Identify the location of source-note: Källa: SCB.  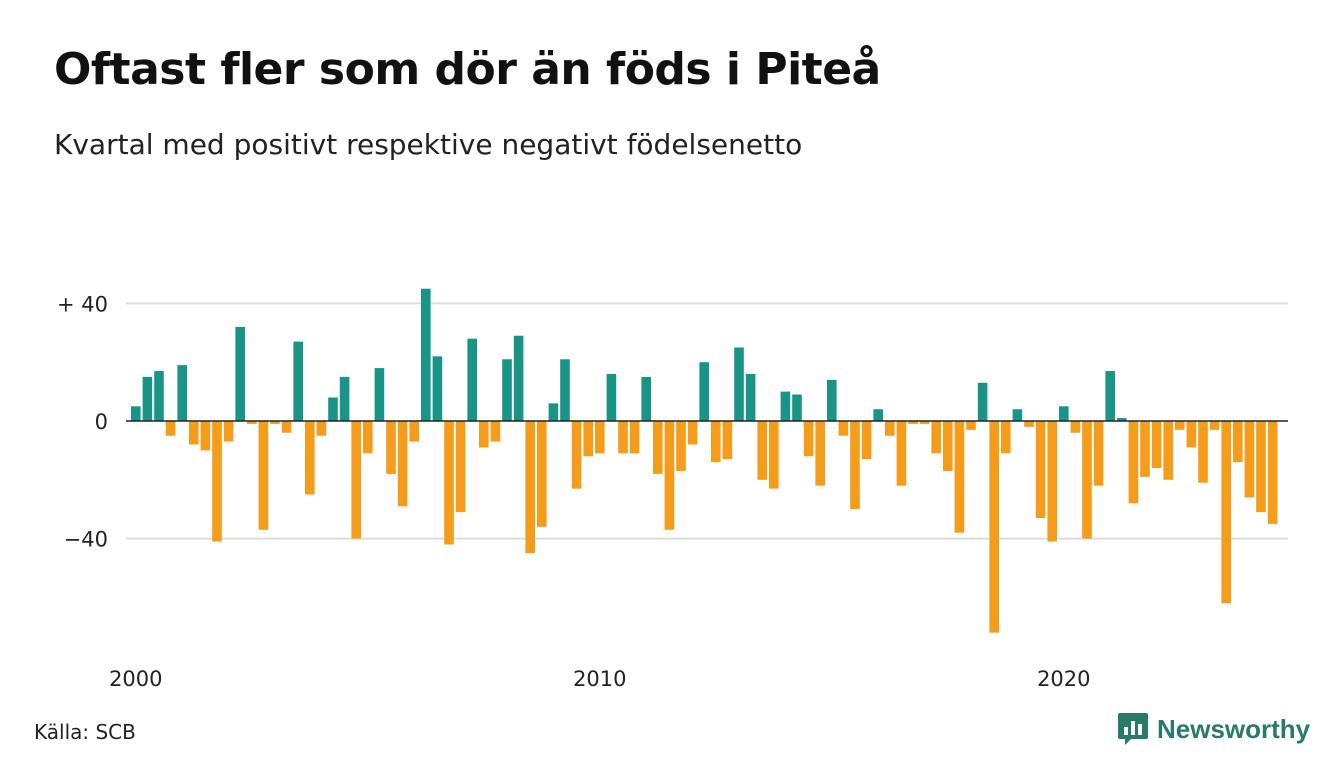
(85, 732).